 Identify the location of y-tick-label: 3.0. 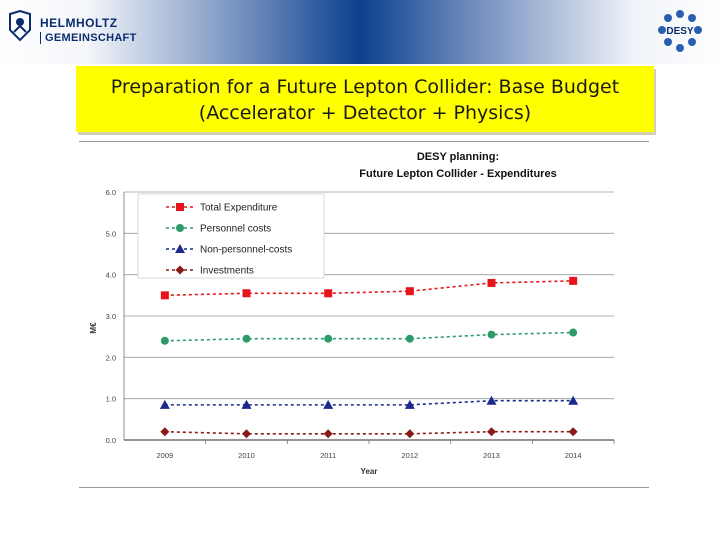
(111, 316).